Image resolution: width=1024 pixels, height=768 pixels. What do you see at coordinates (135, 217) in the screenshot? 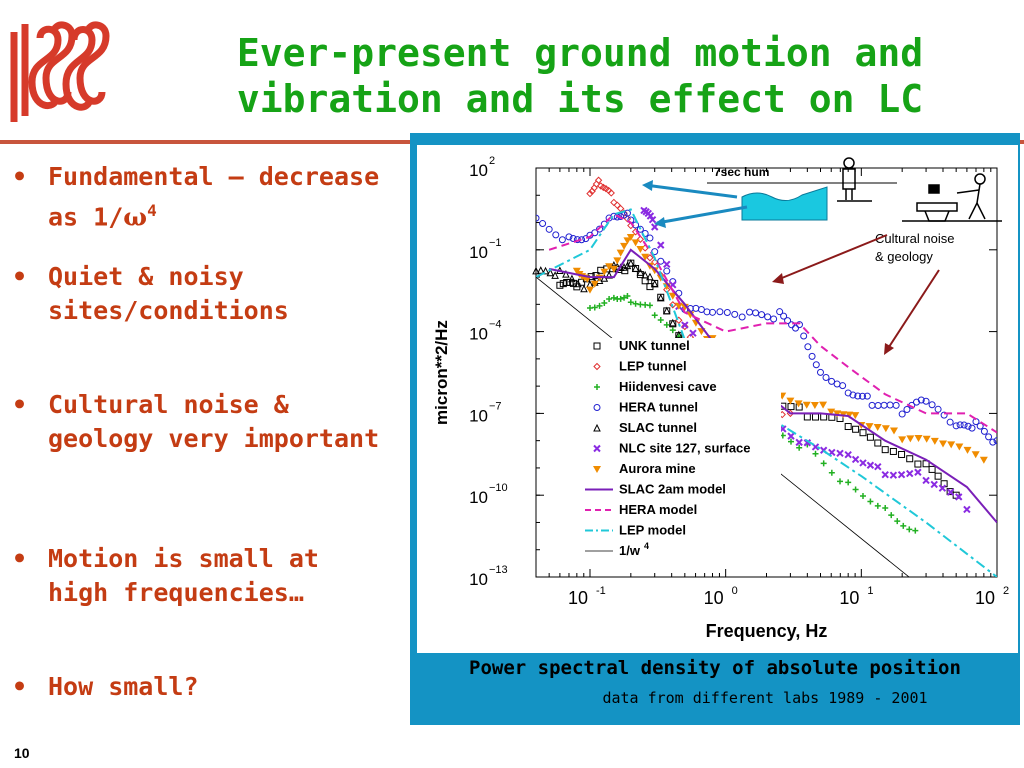
I see `omega-symbol: ω` at bounding box center [135, 217].